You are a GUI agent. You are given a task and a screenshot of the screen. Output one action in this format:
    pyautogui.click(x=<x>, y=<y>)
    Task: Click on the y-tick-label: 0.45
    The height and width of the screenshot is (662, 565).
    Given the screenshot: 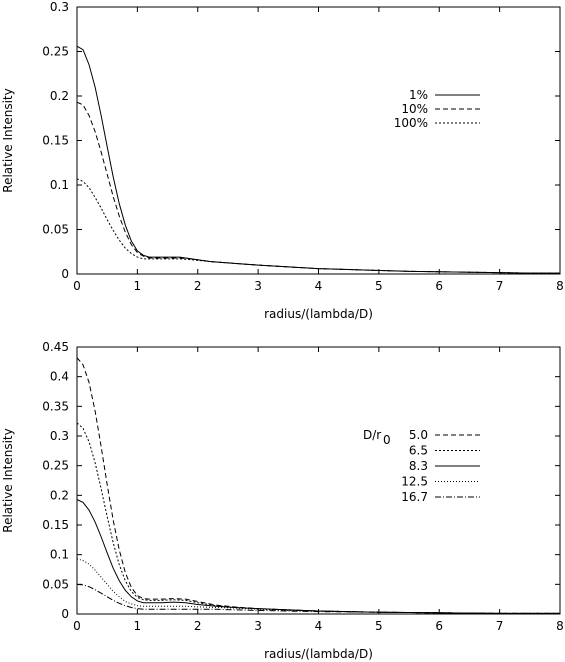 What is the action you would take?
    pyautogui.click(x=55, y=347)
    